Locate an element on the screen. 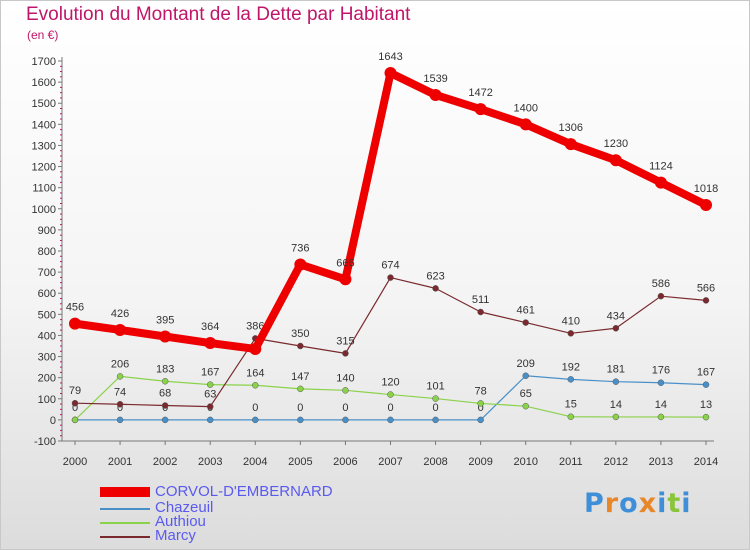 This screenshot has height=550, width=750. y-tick-label: 1000 is located at coordinates (44, 210).